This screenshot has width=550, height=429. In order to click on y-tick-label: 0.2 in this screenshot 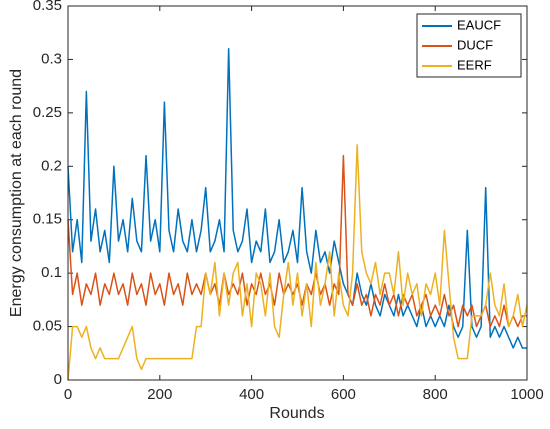, I will do `click(51, 165)`.